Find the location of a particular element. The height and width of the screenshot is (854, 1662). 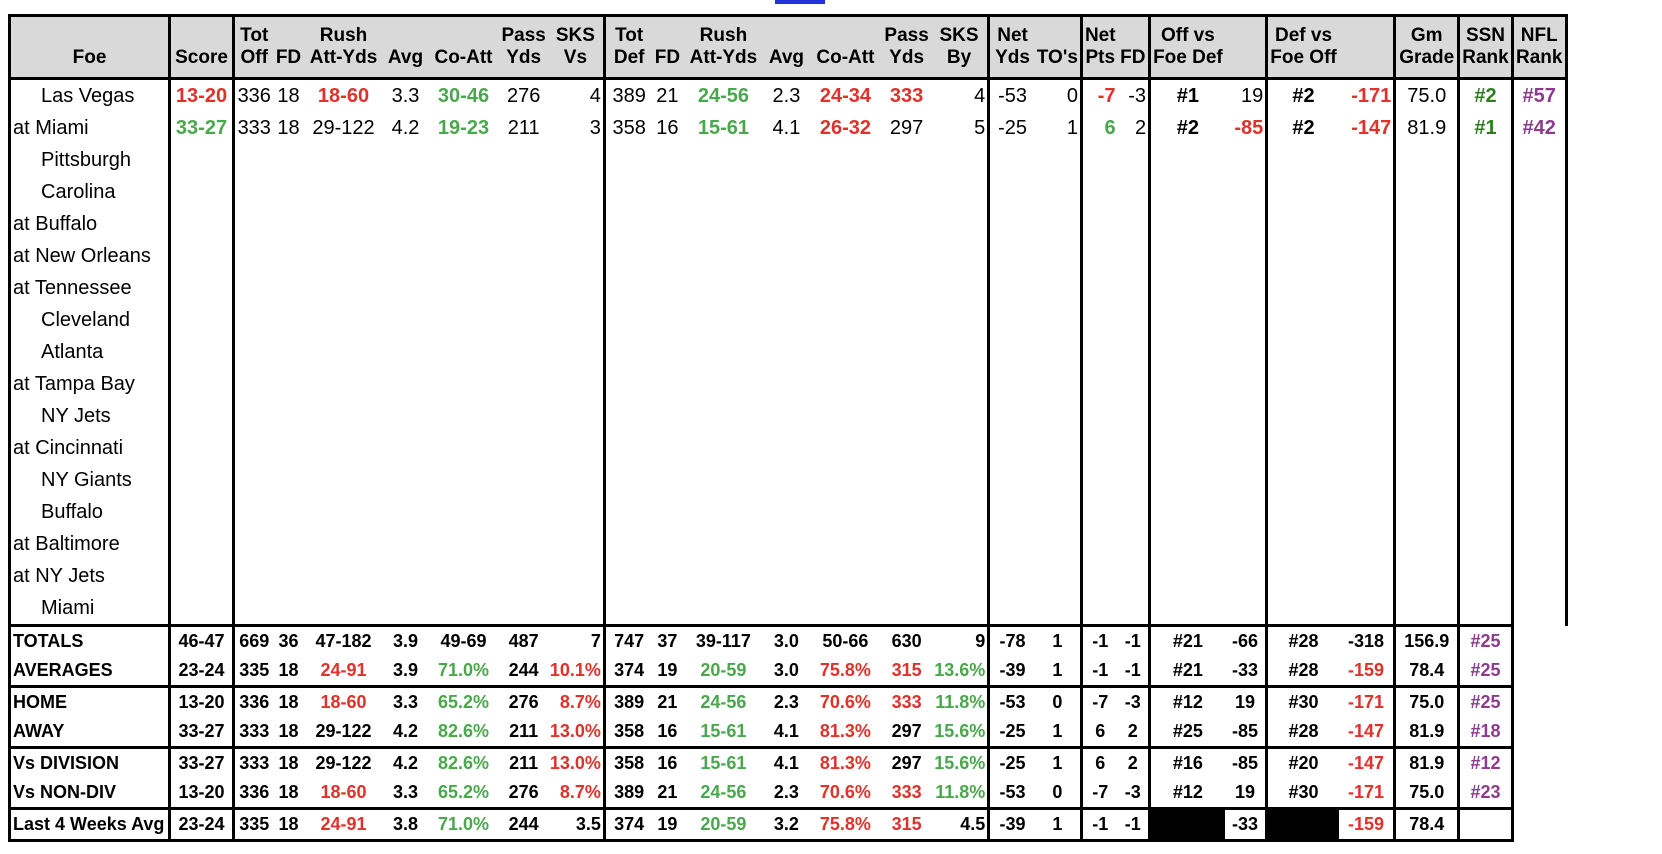

column-header: FD is located at coordinates (667, 63).